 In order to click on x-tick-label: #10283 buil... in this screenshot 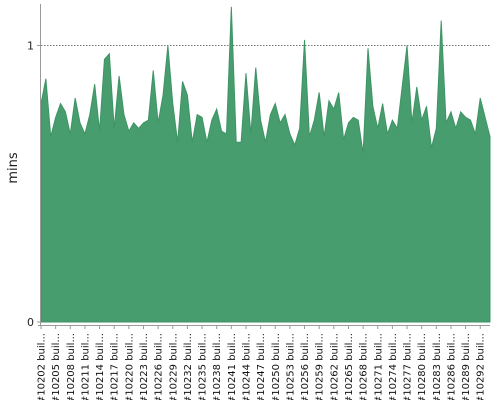, I will do `click(437, 366)`.